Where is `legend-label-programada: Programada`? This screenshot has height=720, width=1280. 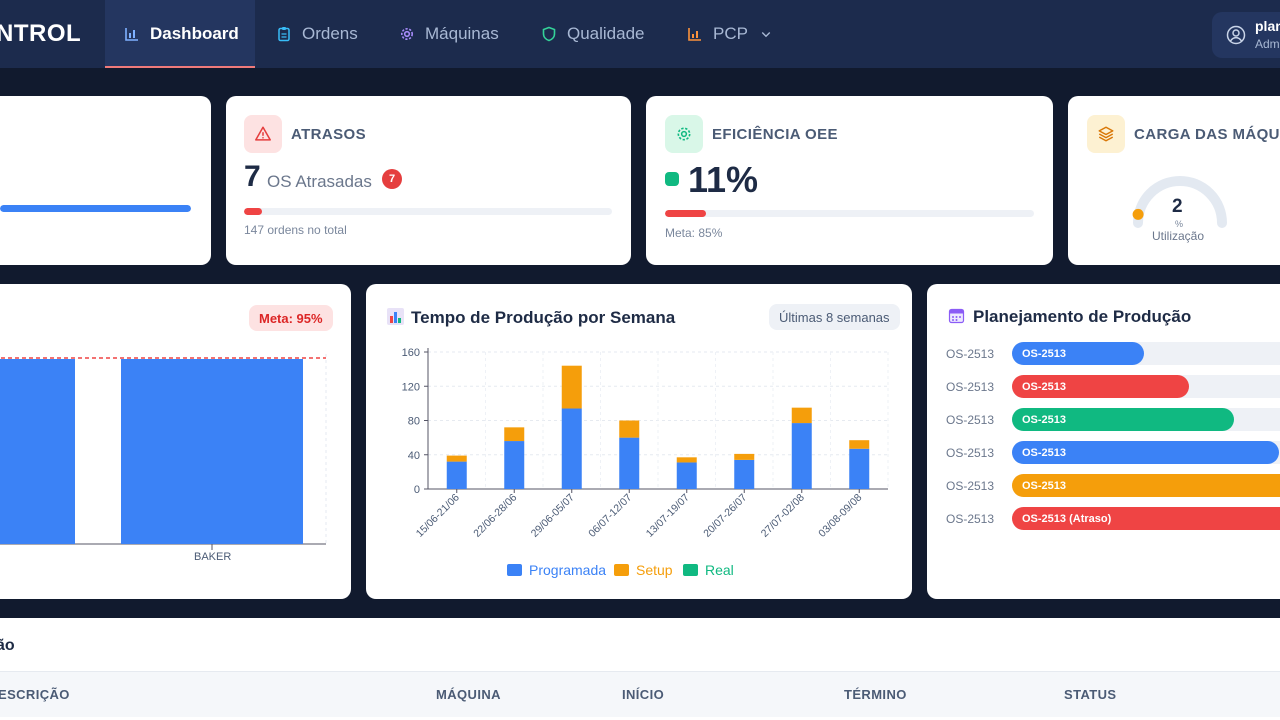
legend-label-programada: Programada is located at coordinates (568, 570).